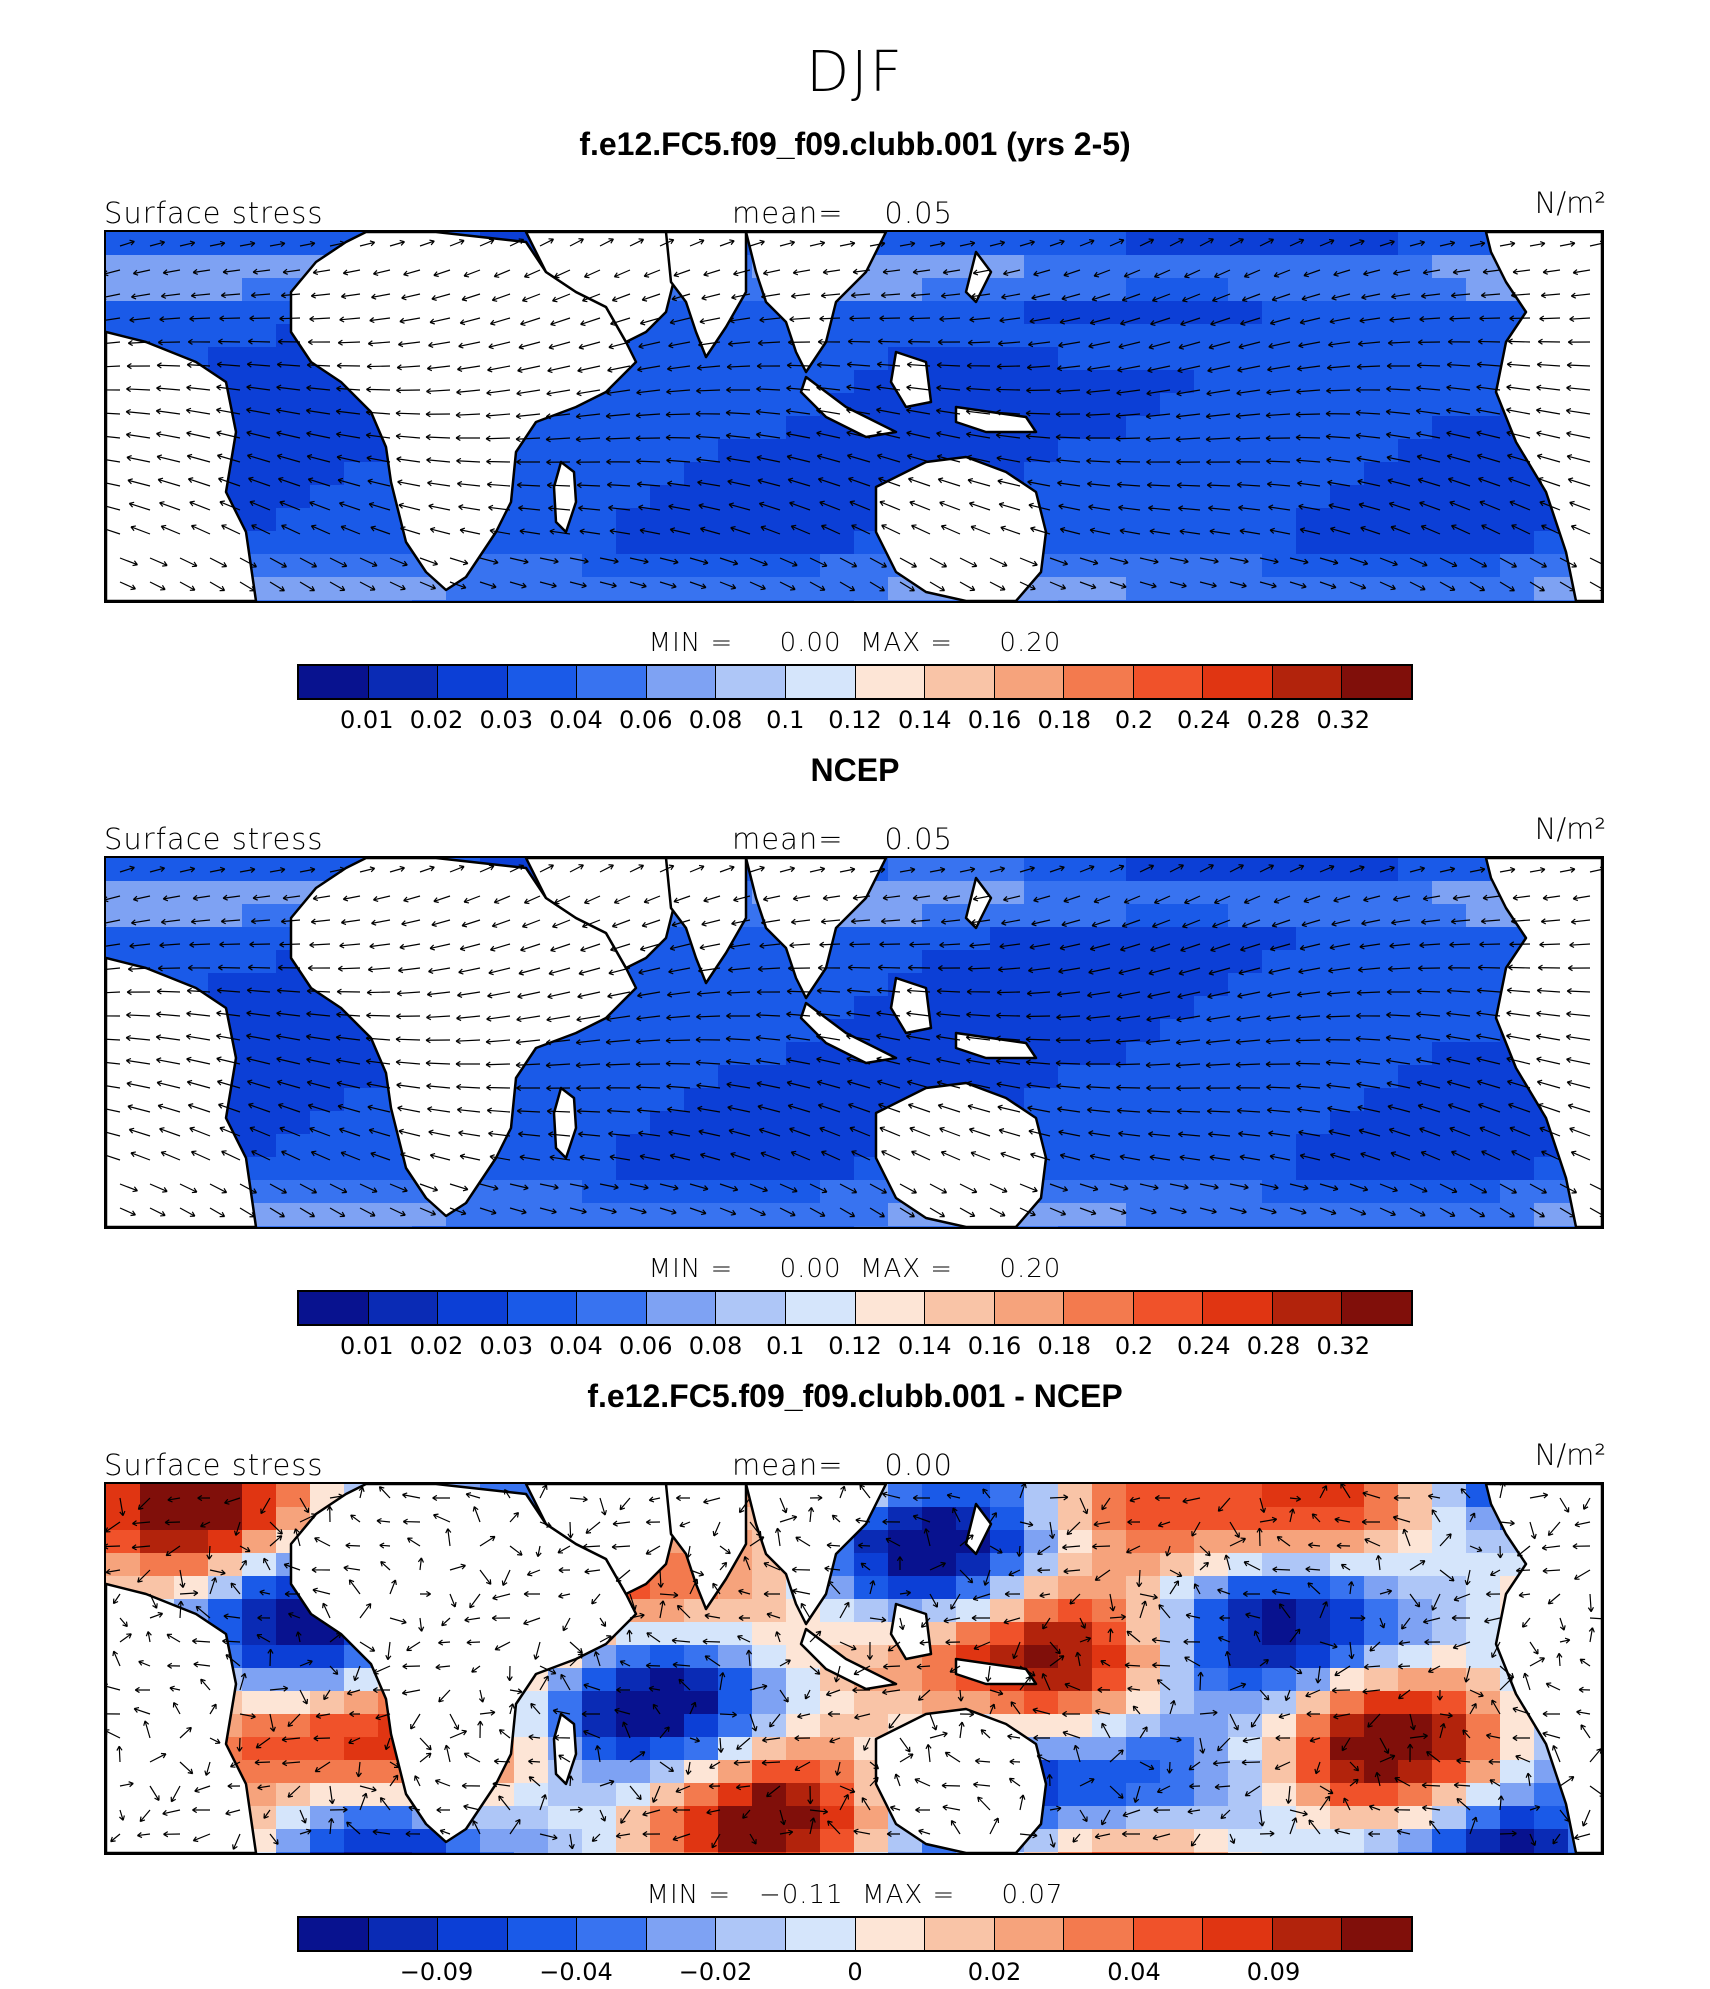  What do you see at coordinates (911, 1631) in the screenshot?
I see `land-outline` at bounding box center [911, 1631].